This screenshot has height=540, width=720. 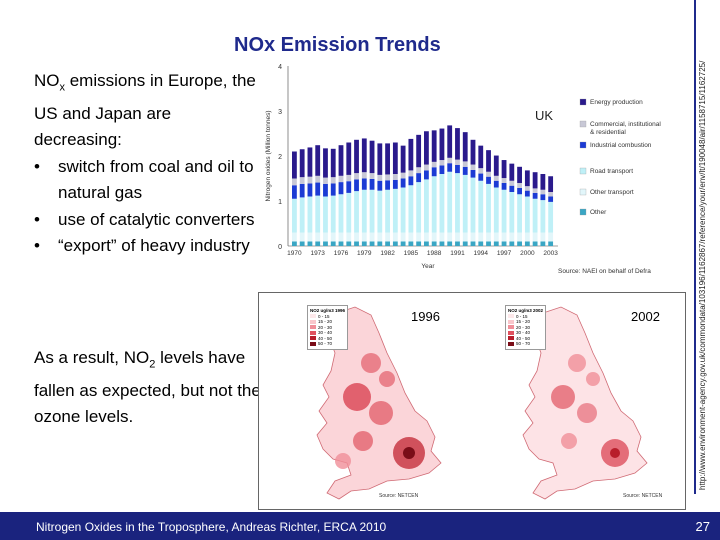 What do you see at coordinates (527, 253) in the screenshot?
I see `x-tick-label: 2000` at bounding box center [527, 253].